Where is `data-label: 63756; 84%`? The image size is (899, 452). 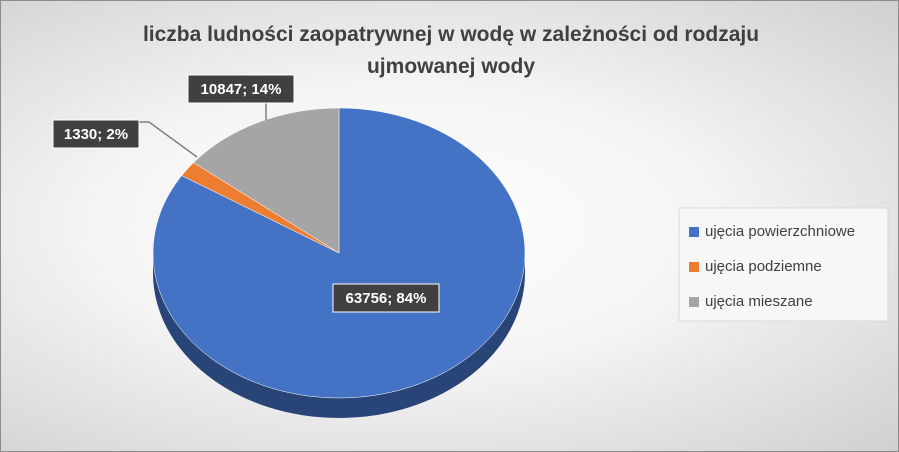
data-label: 63756; 84% is located at coordinates (386, 298).